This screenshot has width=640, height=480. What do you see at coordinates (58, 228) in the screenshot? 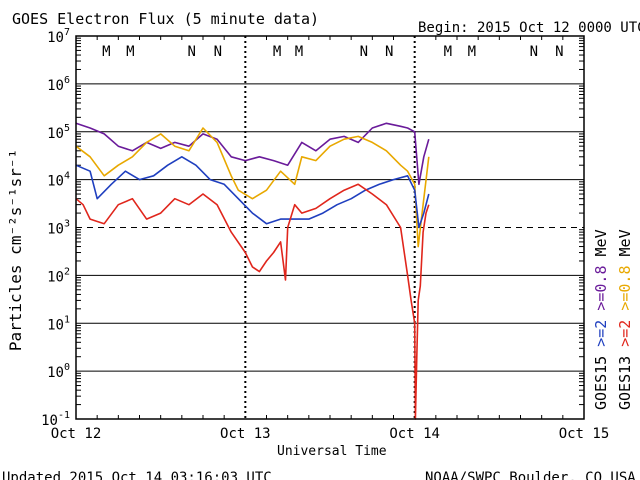
I see `y-tick-label: 10³` at bounding box center [58, 228].